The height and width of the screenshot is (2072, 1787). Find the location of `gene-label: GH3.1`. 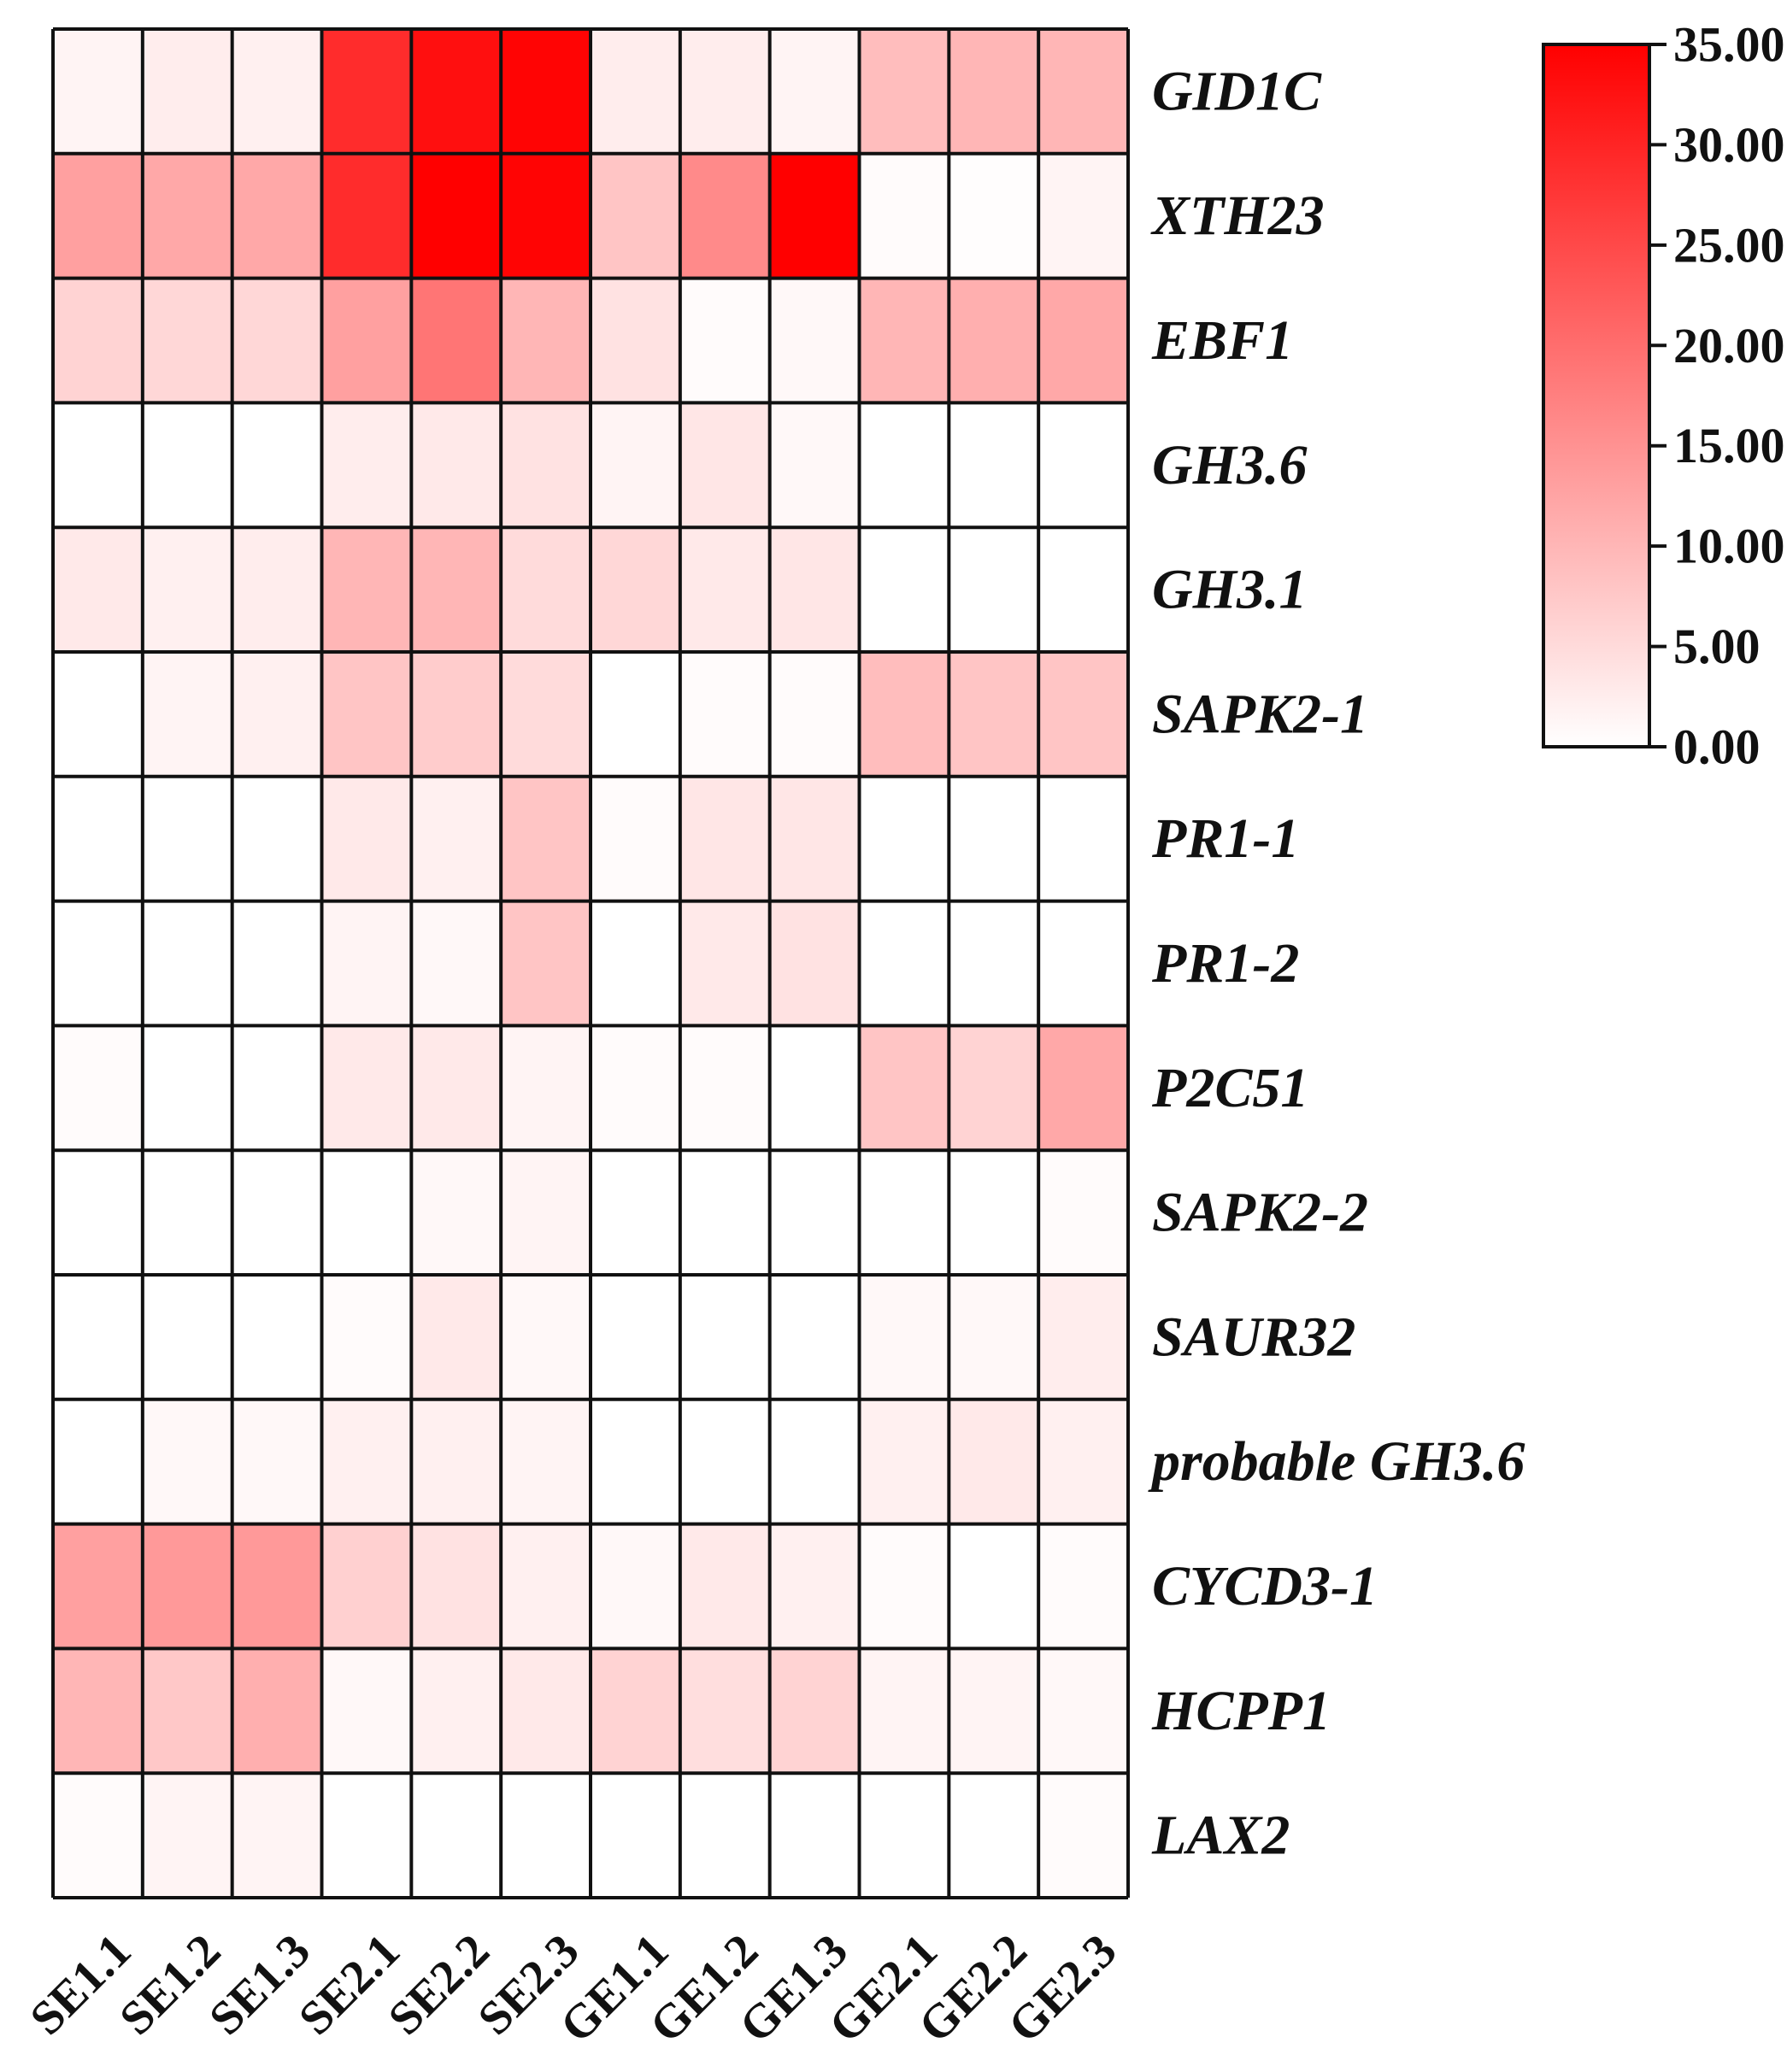

gene-label: GH3.1 is located at coordinates (1230, 590).